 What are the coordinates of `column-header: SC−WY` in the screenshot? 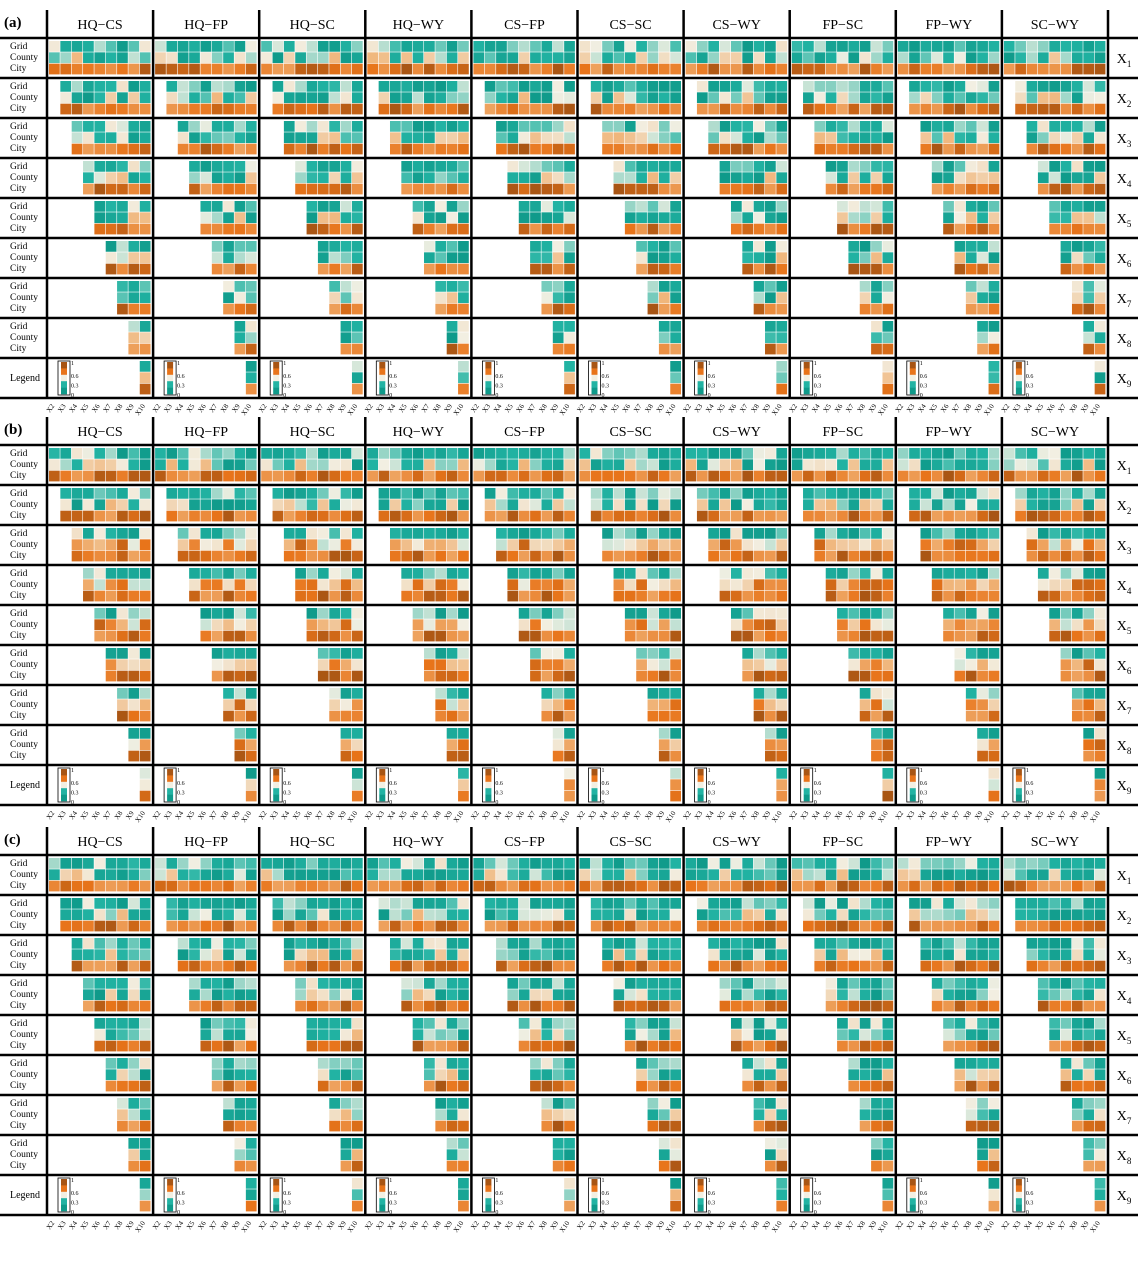 It's located at (1055, 25).